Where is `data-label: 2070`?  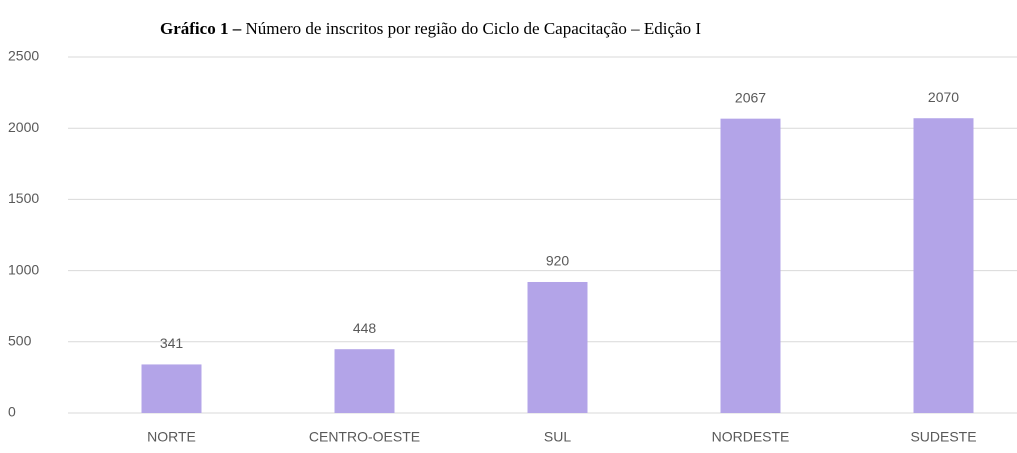 data-label: 2070 is located at coordinates (943, 97).